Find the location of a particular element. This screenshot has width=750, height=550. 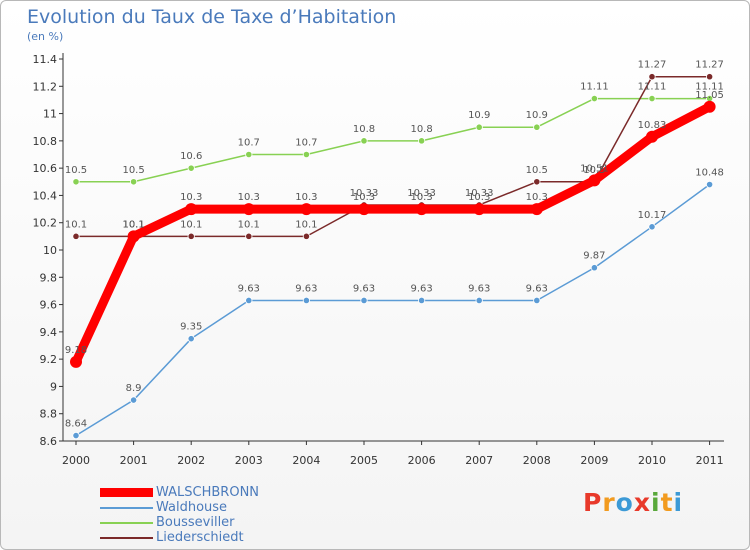

data-label: 10.33 is located at coordinates (479, 193).